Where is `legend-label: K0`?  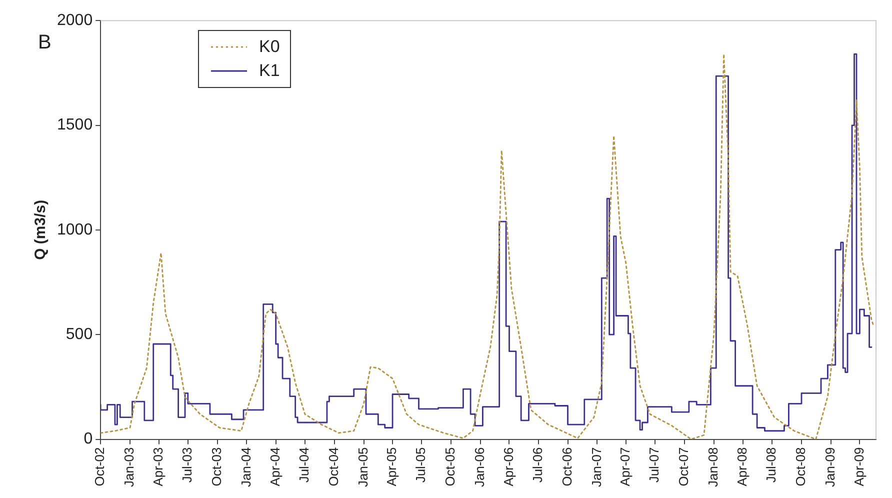 legend-label: K0 is located at coordinates (269, 47).